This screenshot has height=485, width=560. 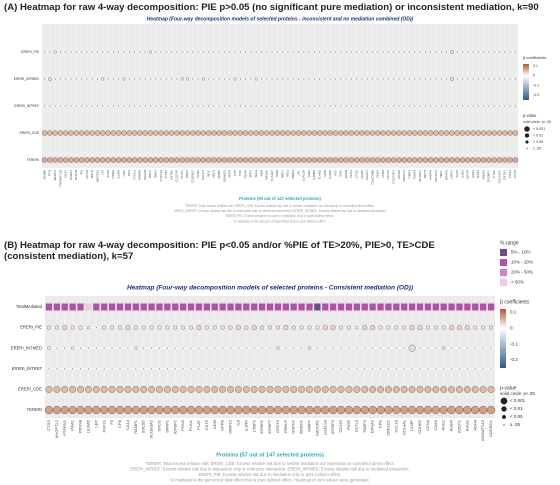 What do you see at coordinates (66, 174) in the screenshot?
I see `x-tick-label: SOST` at bounding box center [66, 174].